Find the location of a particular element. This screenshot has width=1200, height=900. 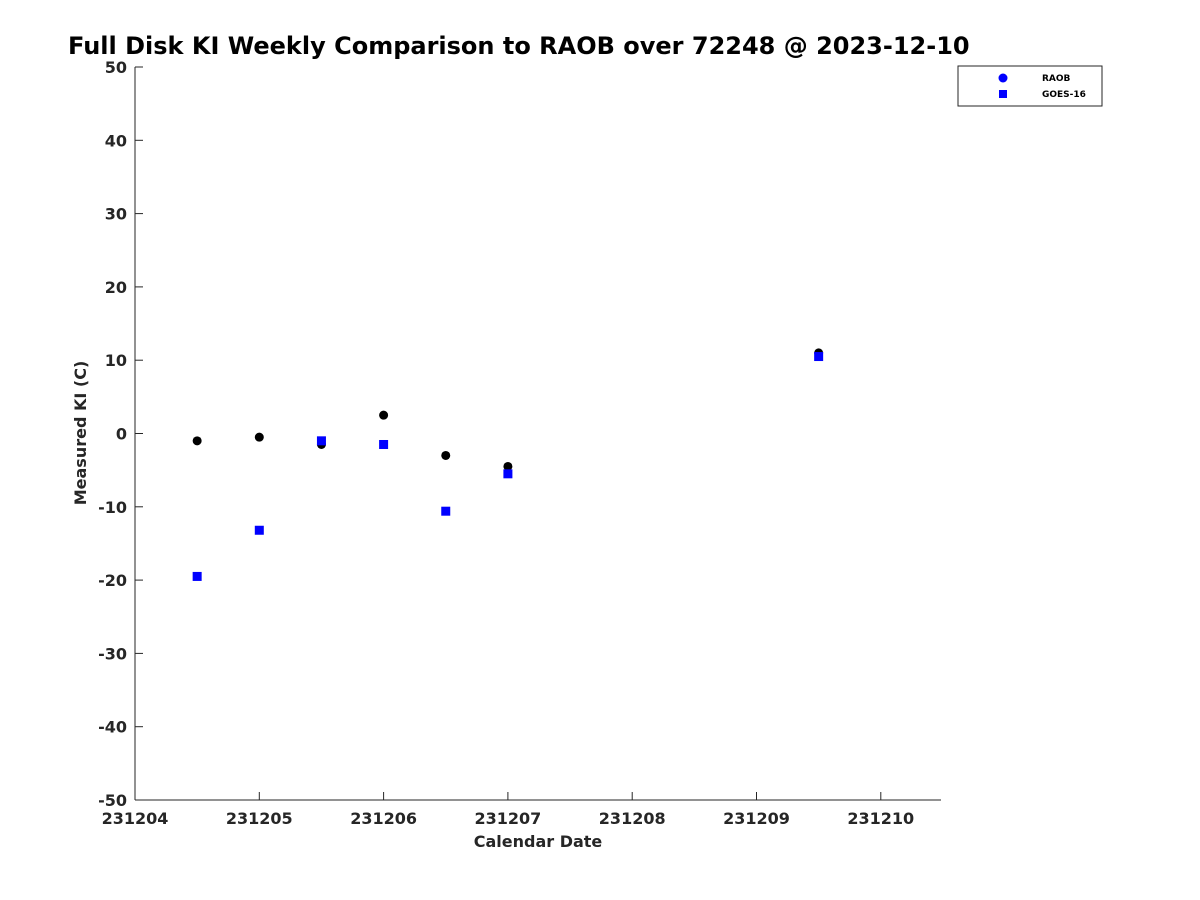

y-ticks: 50 40 30 20 10 0 -10 -20 -30 -40 -50 is located at coordinates (120, 434).